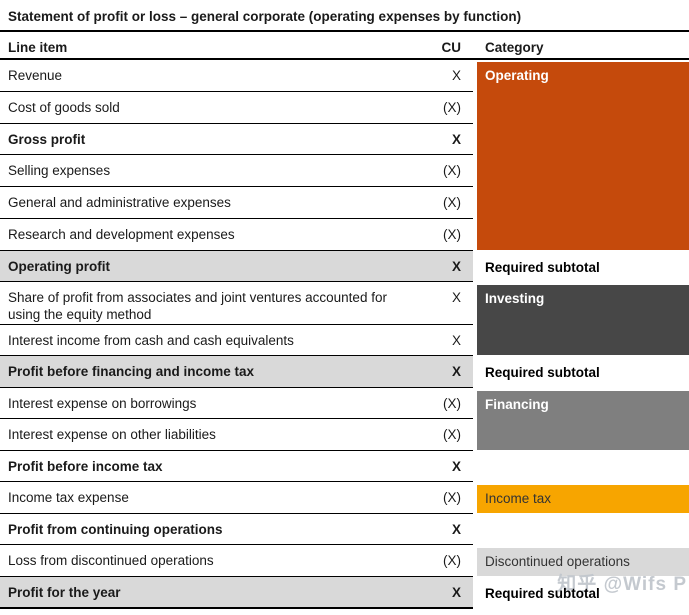 This screenshot has height=615, width=689. Describe the element at coordinates (236, 466) in the screenshot. I see `table-row-profit-before-income-tax: Profit before income tax X` at that location.